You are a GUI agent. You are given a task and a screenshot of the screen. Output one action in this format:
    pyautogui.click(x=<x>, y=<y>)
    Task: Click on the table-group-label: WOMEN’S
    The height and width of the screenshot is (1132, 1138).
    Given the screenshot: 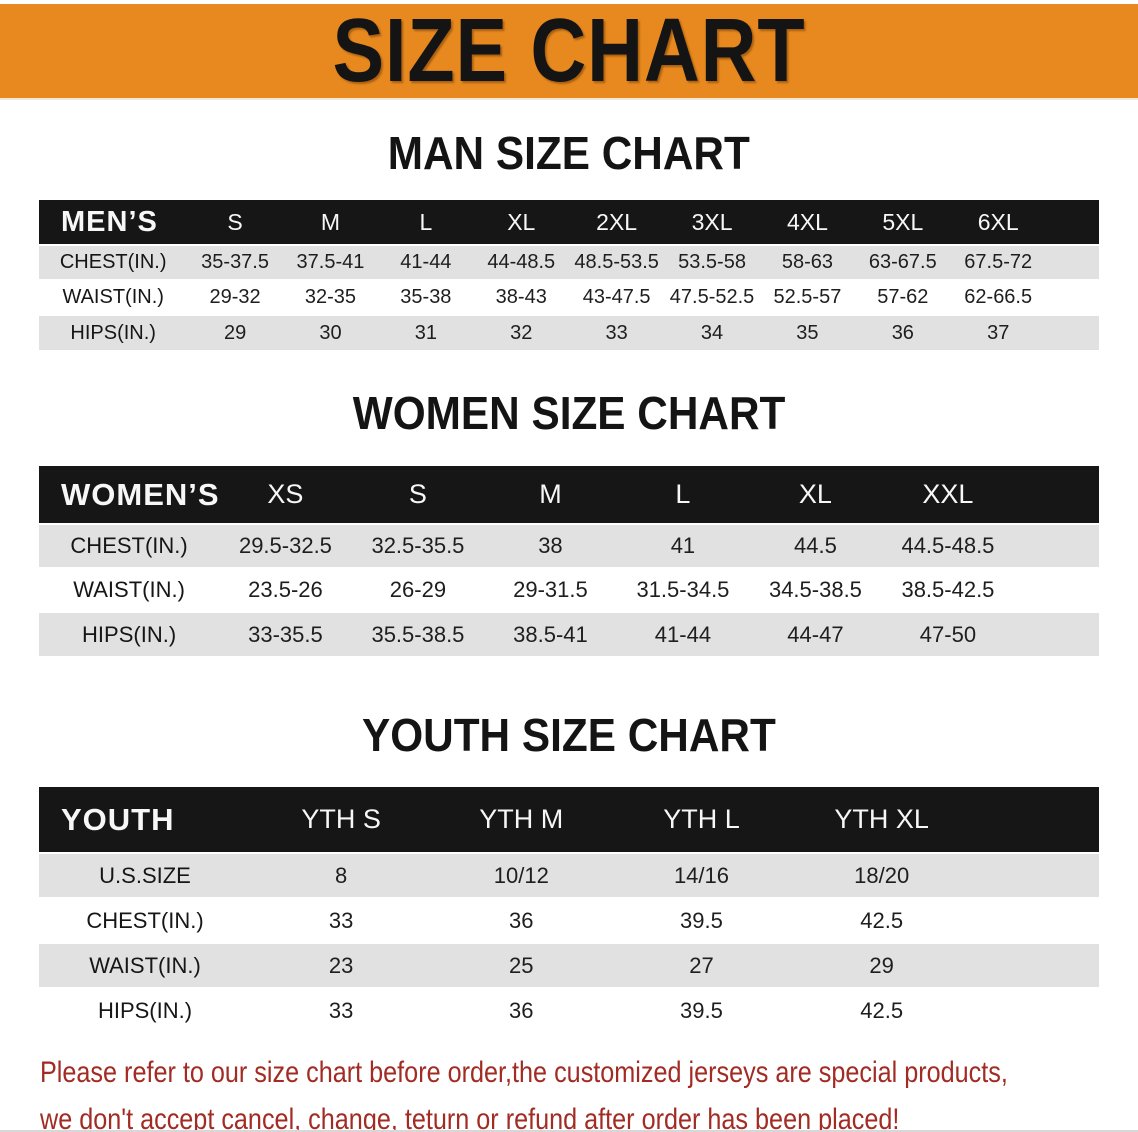 What is the action you would take?
    pyautogui.click(x=140, y=494)
    